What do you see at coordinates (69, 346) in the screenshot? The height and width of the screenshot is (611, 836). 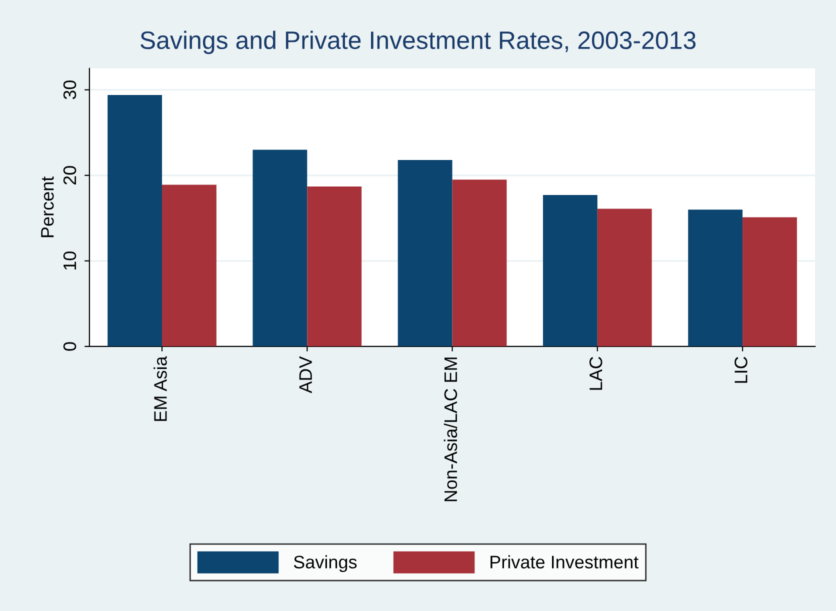 I see `y-tick-label: 0` at bounding box center [69, 346].